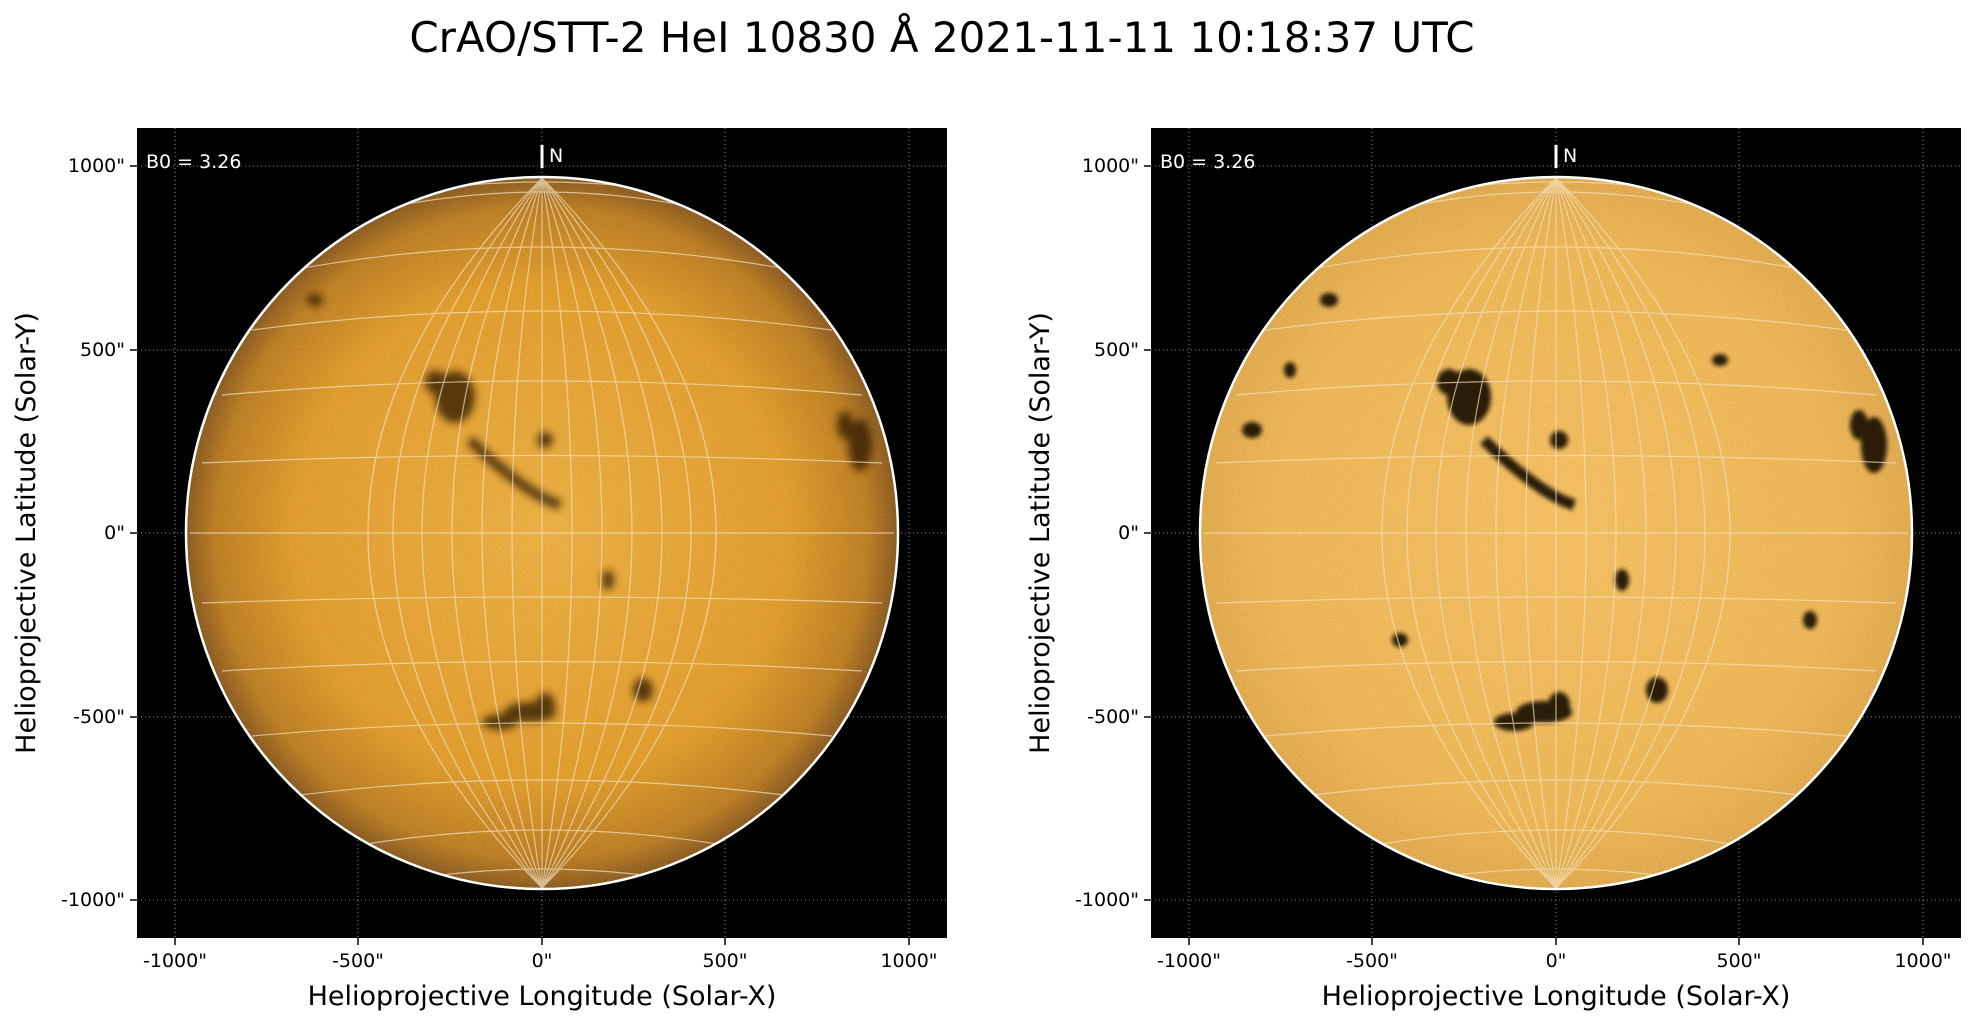  I want to click on right-ytick-label: -500", so click(1113, 717).